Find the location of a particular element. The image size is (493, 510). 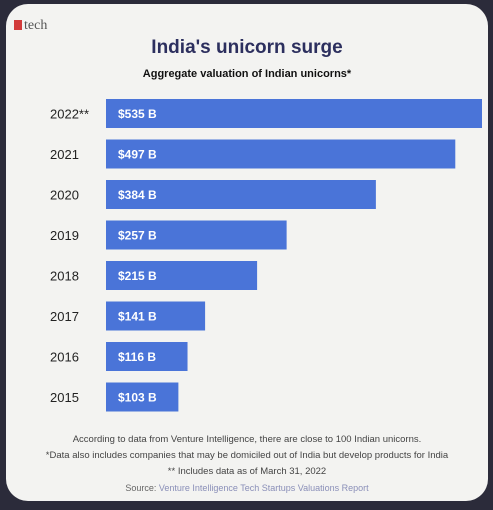

value-label: $257 B is located at coordinates (137, 236).